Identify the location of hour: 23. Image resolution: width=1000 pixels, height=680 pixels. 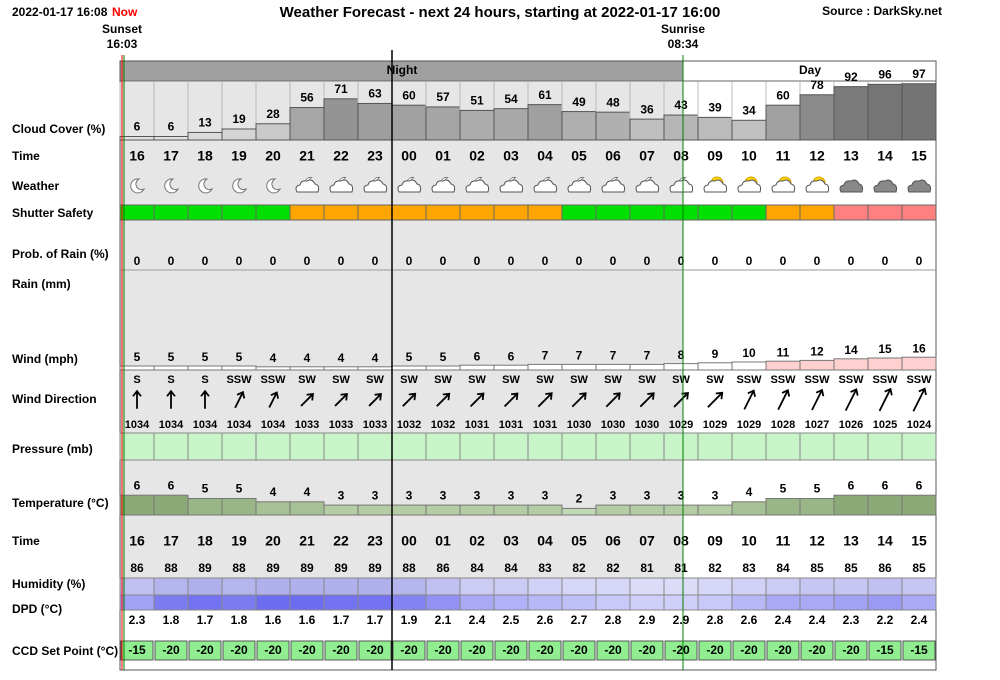
(375, 541).